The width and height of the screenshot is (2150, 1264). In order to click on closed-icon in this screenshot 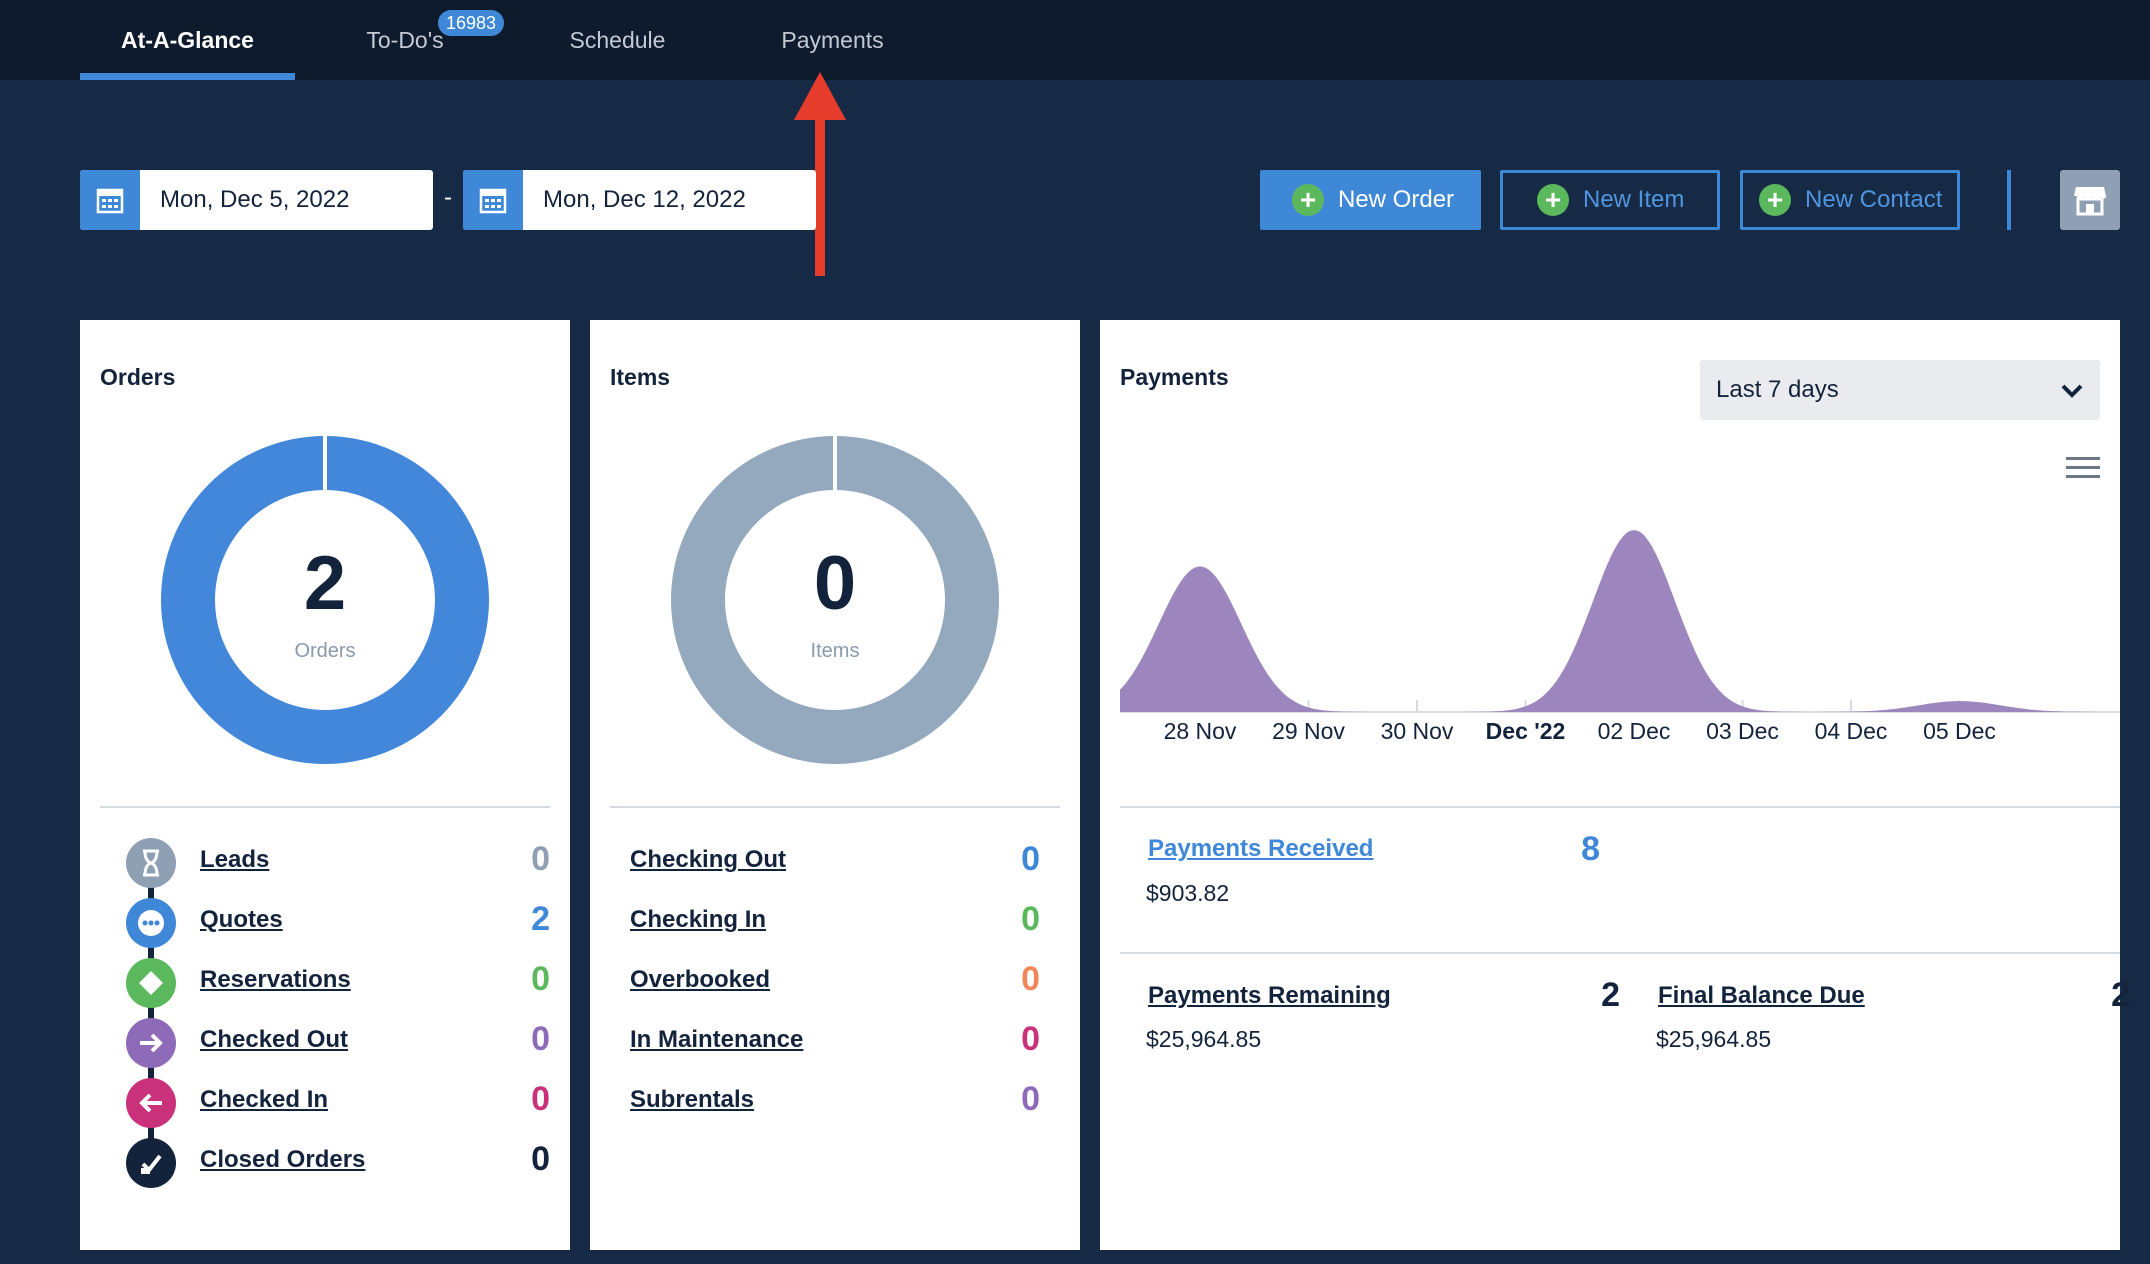, I will do `click(151, 1163)`.